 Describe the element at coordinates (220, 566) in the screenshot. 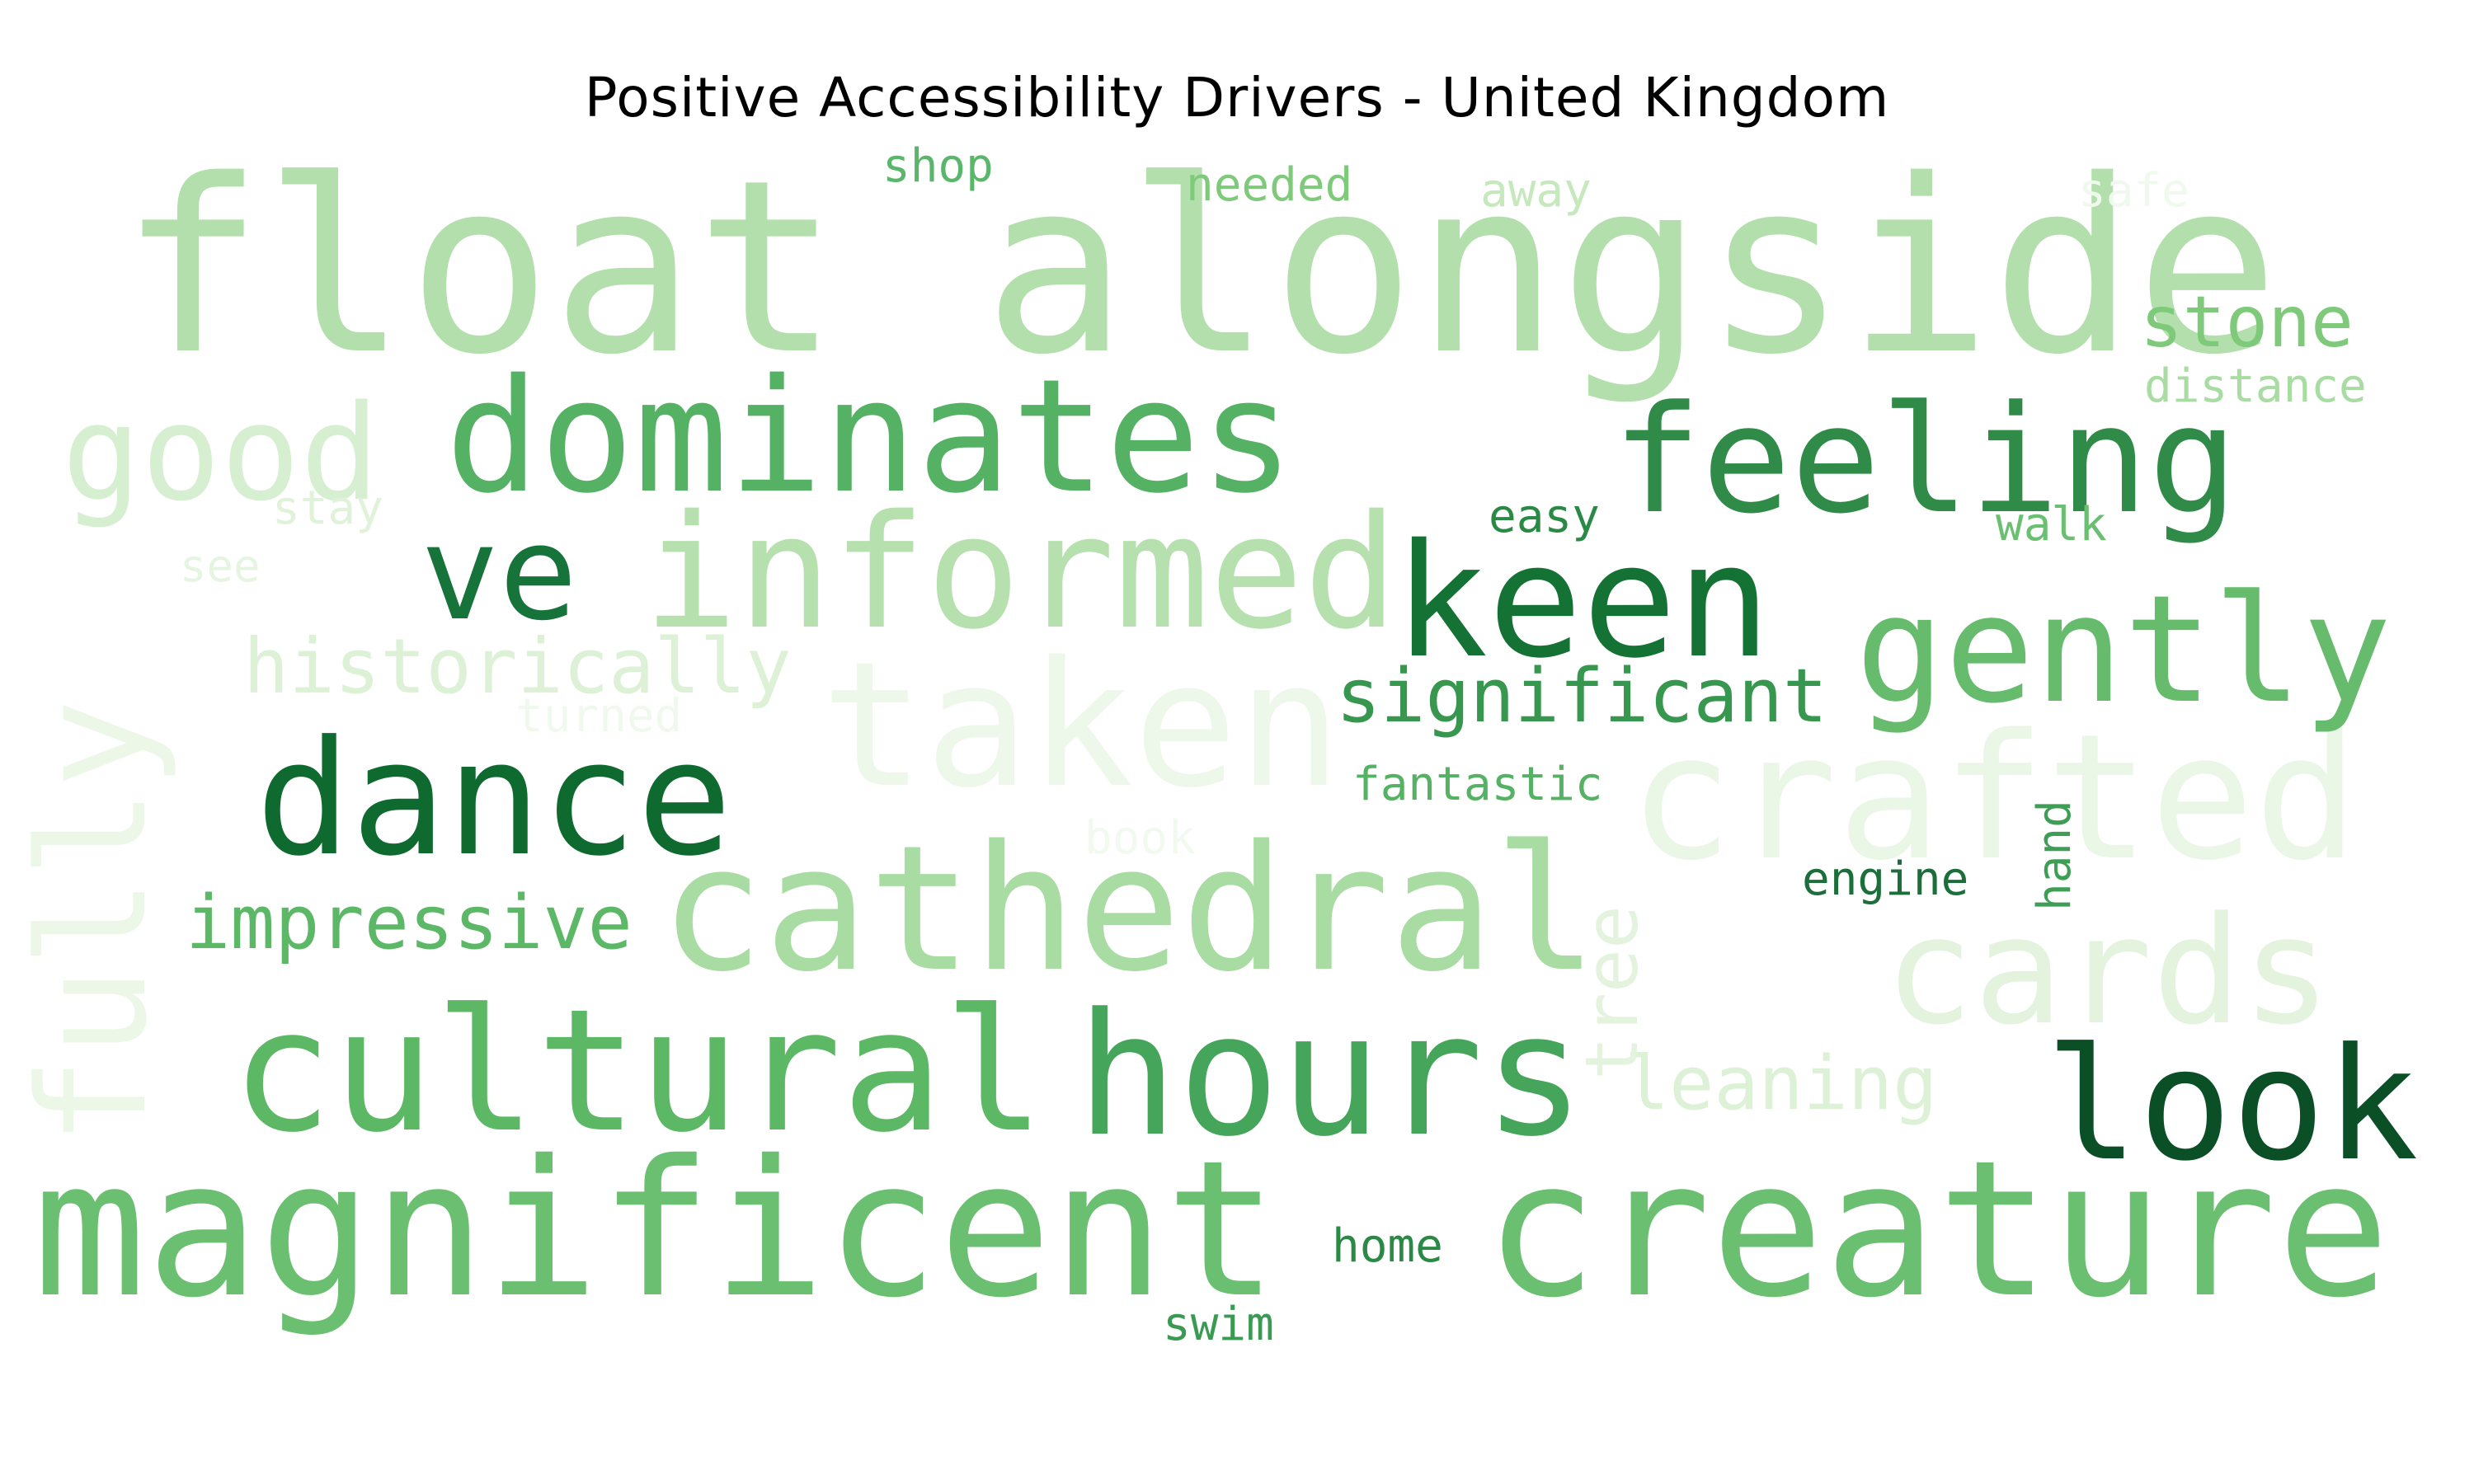

I see `word-see: see` at that location.